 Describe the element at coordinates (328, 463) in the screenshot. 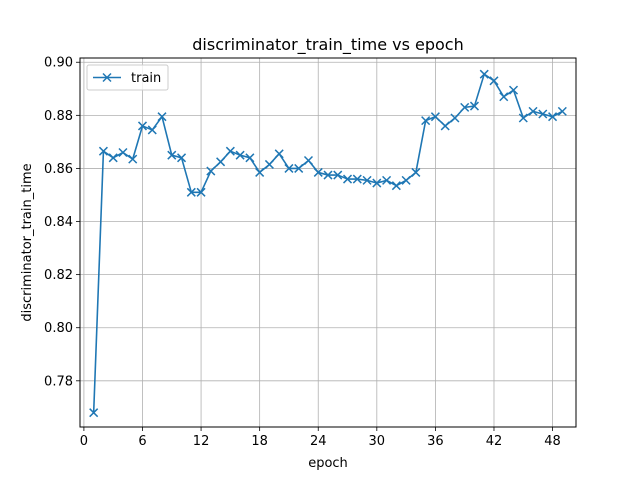

I see `x-axis-label: epoch` at that location.